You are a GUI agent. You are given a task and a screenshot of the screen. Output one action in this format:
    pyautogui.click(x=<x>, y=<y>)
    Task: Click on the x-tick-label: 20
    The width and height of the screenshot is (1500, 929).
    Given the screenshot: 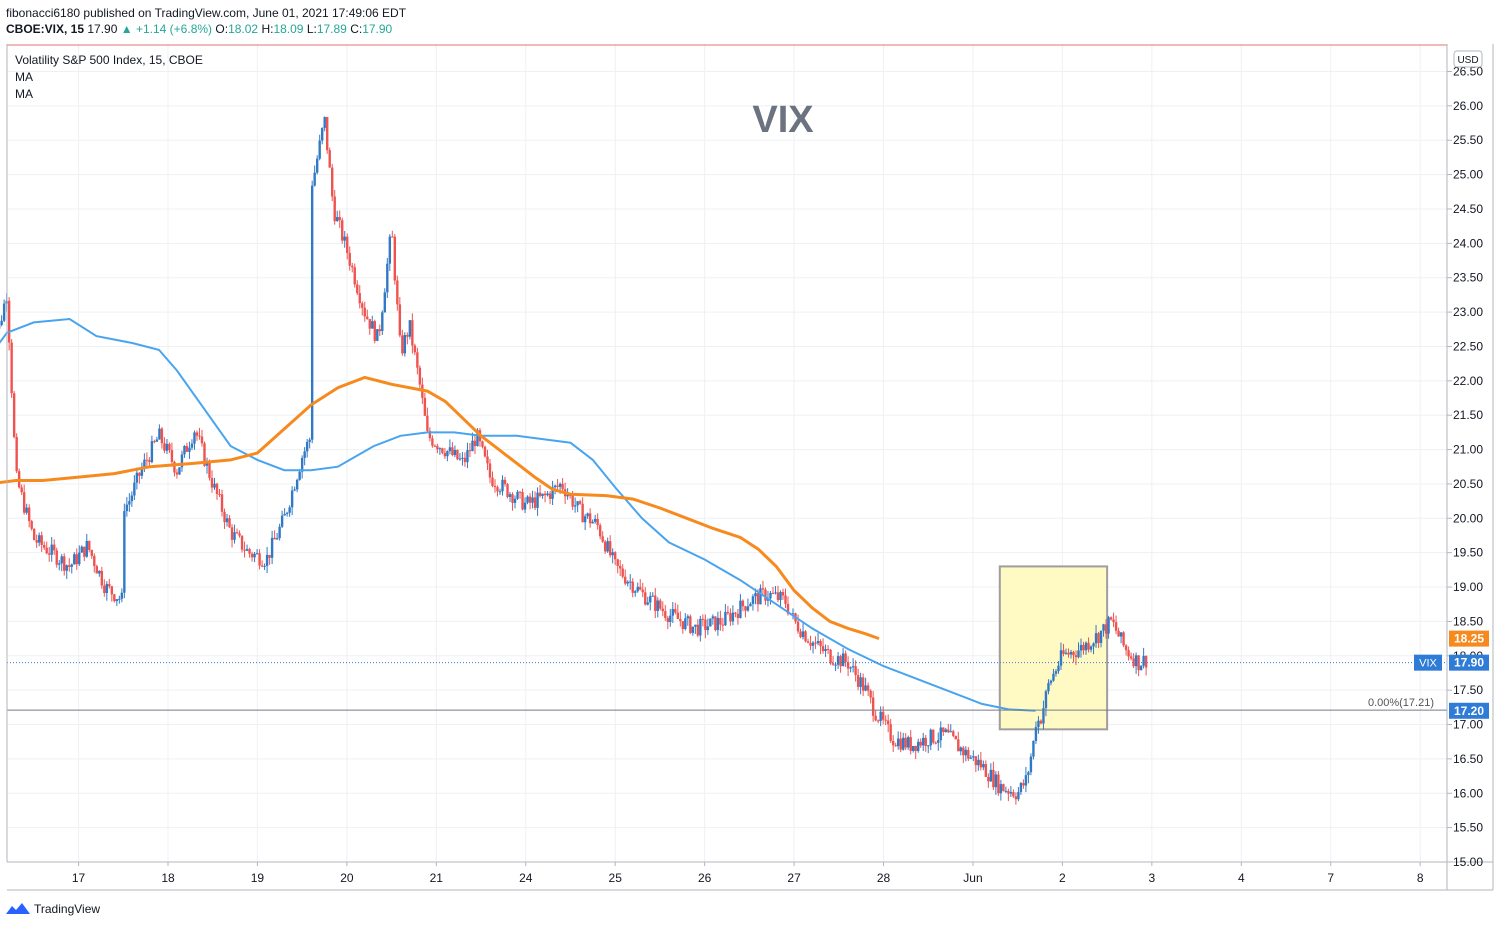 What is the action you would take?
    pyautogui.click(x=347, y=878)
    